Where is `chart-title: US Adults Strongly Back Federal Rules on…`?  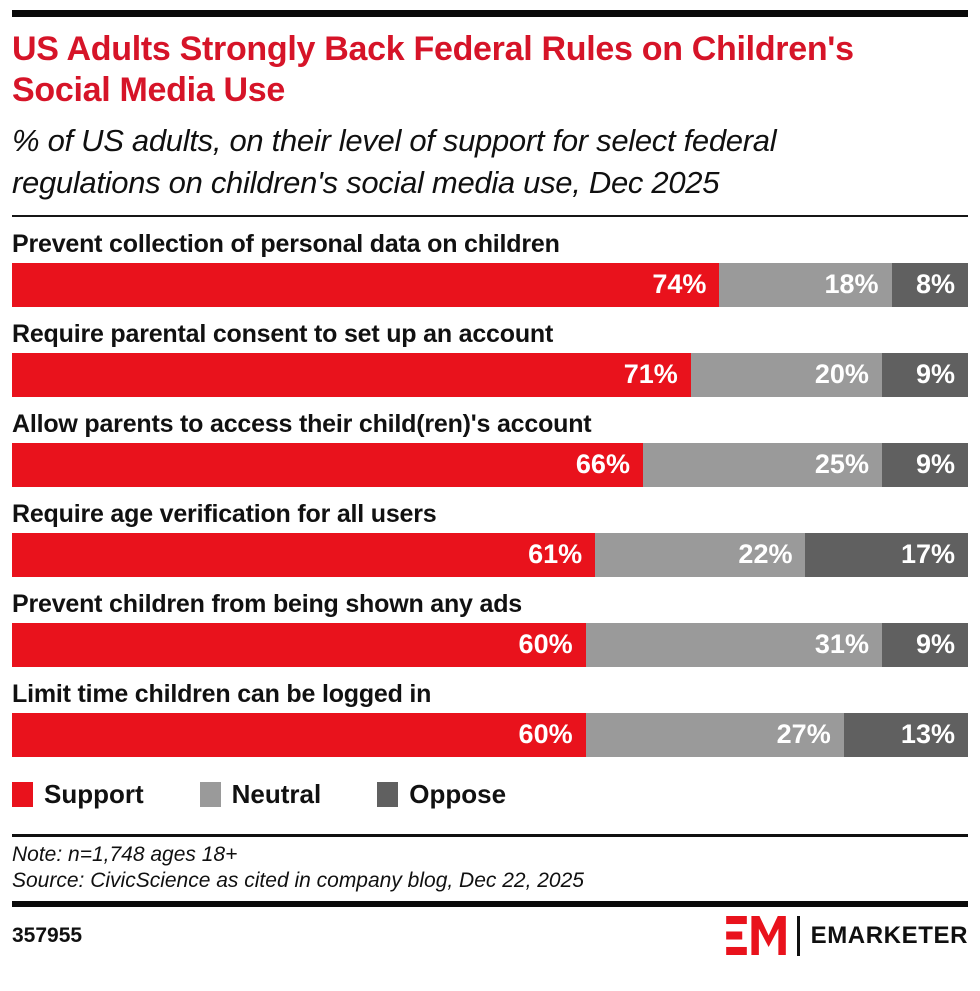 chart-title: US Adults Strongly Back Federal Rules on… is located at coordinates (433, 70).